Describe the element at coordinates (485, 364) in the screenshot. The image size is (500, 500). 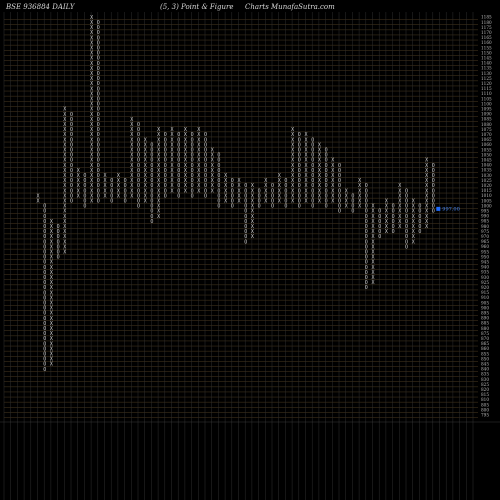
I see `y-tick-label: 845` at that location.